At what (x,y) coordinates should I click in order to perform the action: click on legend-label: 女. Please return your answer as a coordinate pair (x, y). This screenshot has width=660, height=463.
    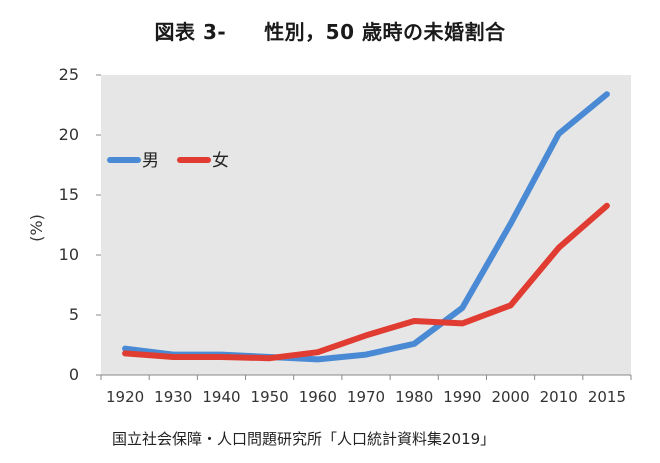
    Looking at the image, I should click on (220, 161).